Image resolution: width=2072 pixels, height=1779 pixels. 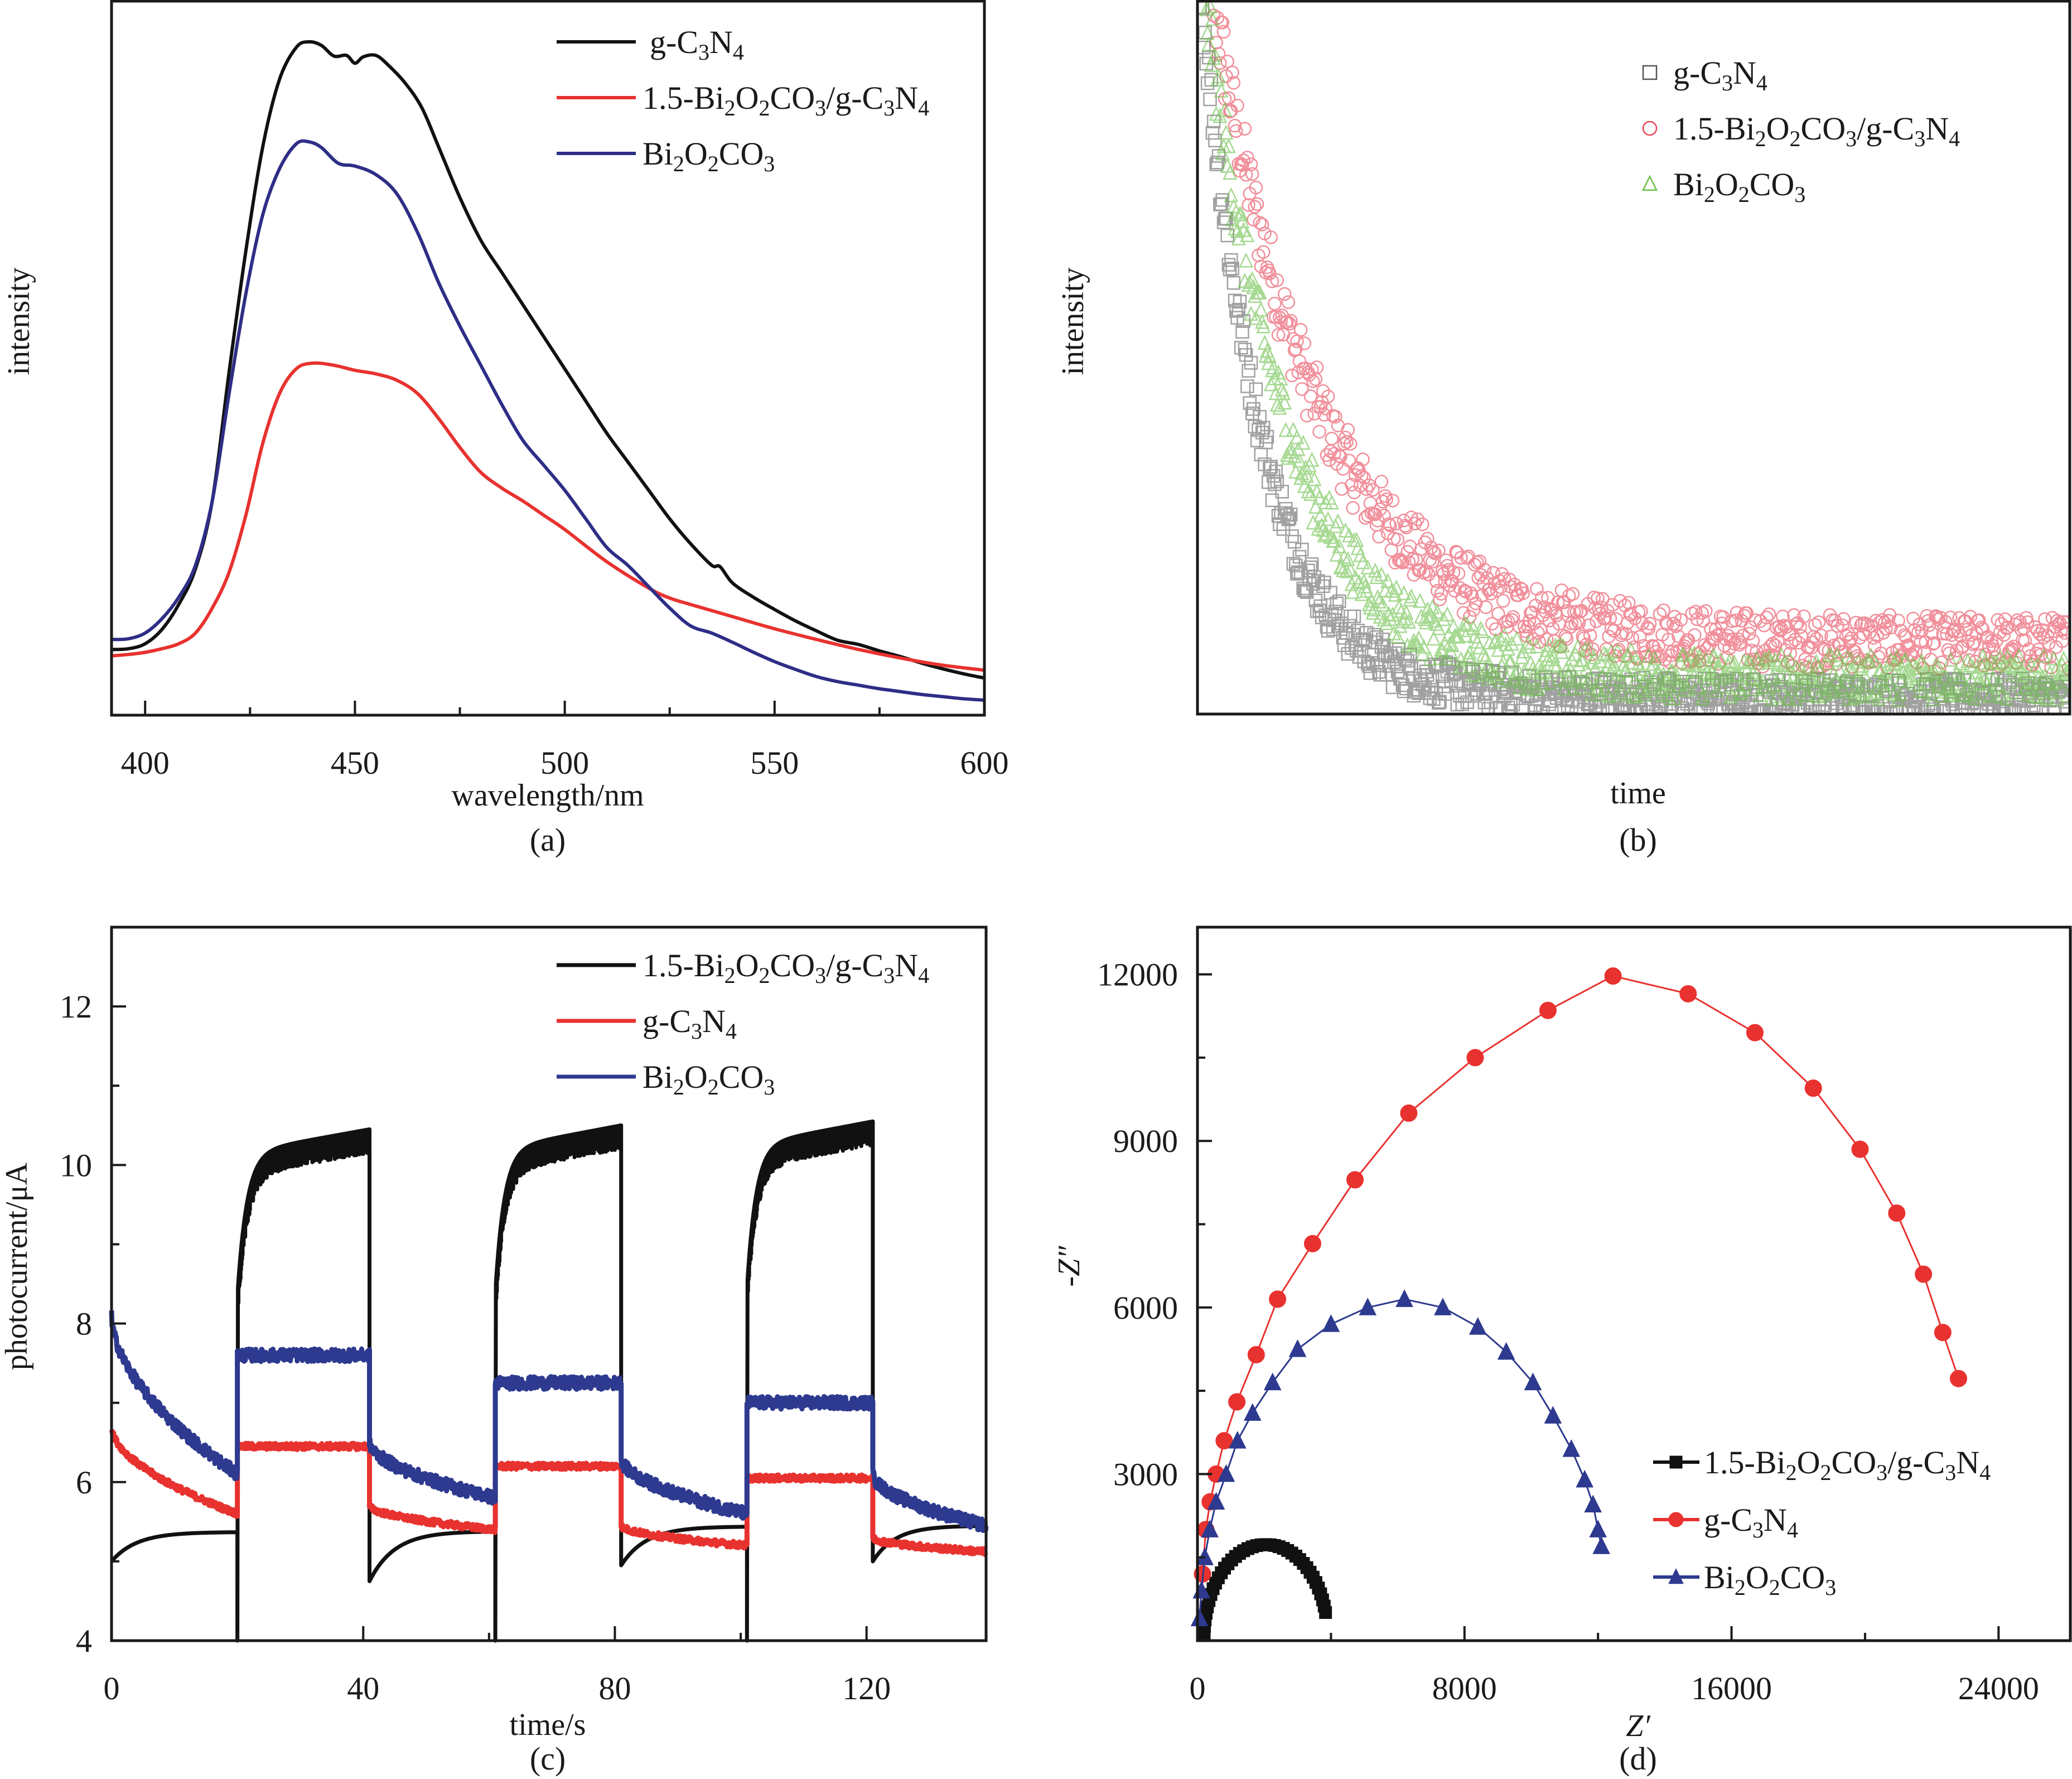 What do you see at coordinates (549, 1422) in the screenshot?
I see `panel-c-series-Bi2O2CO3` at bounding box center [549, 1422].